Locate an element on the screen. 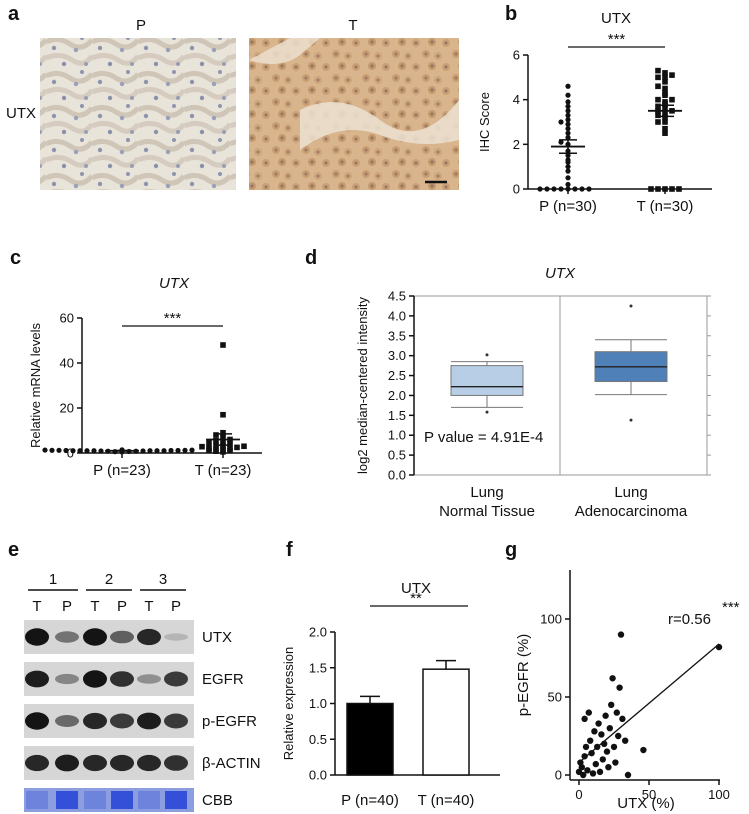 Image resolution: width=749 pixels, height=814 pixels. y-tick-label: 20 is located at coordinates (67, 408).